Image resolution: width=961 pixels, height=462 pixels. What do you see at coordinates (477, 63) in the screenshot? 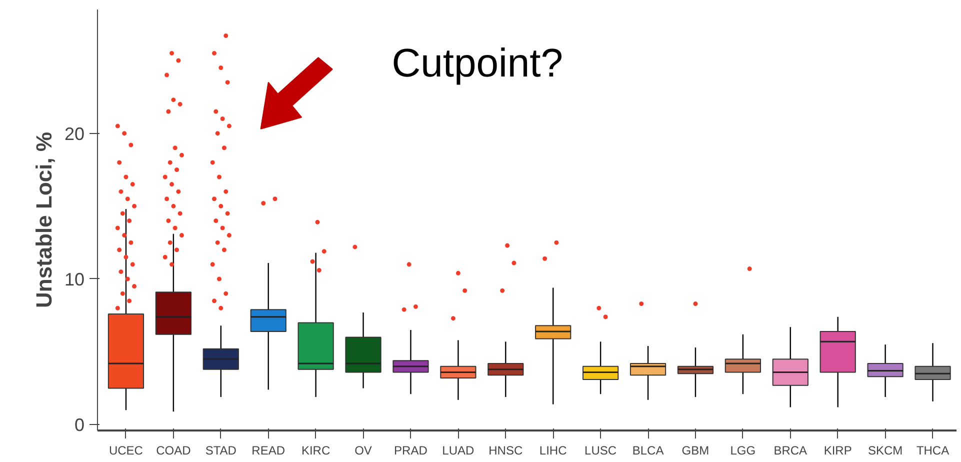
I see `annotation: Cutpoint?` at bounding box center [477, 63].